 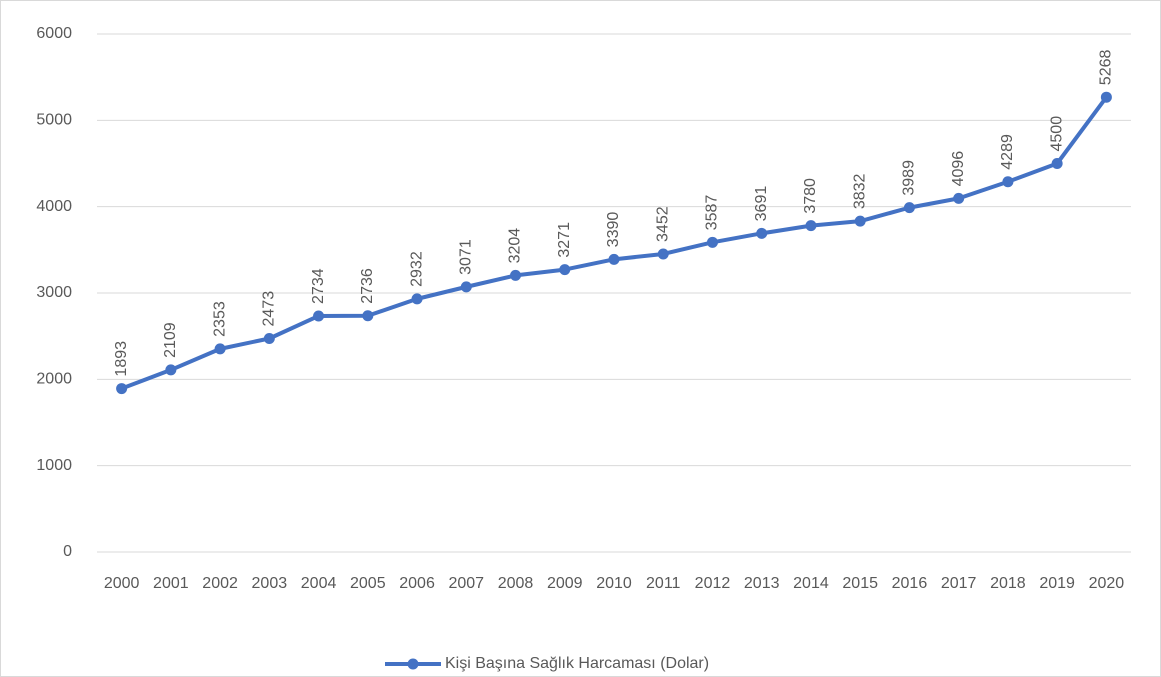 I want to click on data-label: 3204, so click(x=515, y=246).